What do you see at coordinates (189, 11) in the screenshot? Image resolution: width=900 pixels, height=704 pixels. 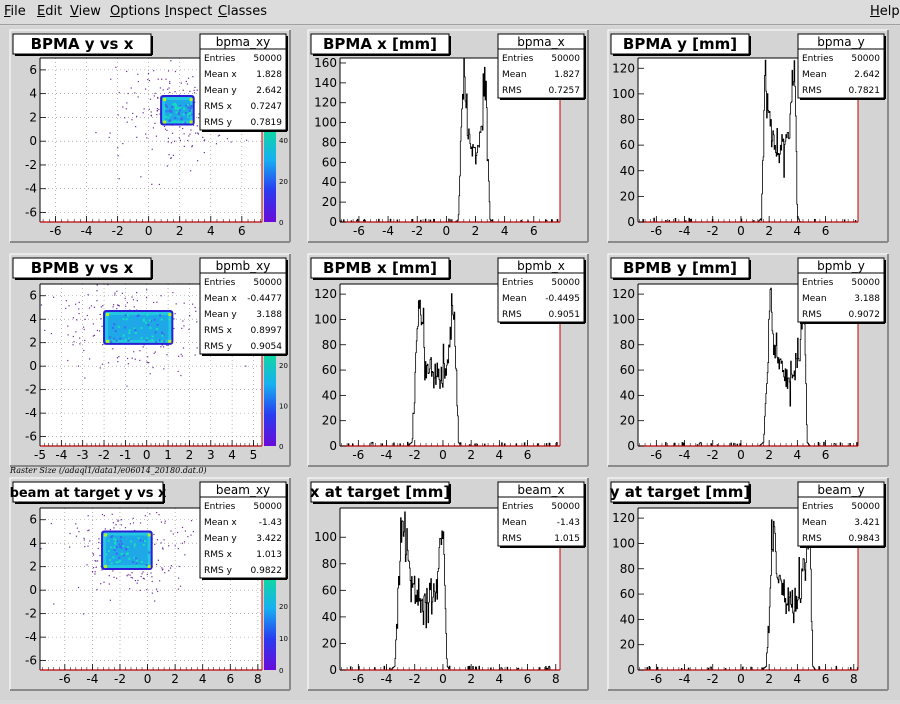 I see `menu-inspect: Inspect` at bounding box center [189, 11].